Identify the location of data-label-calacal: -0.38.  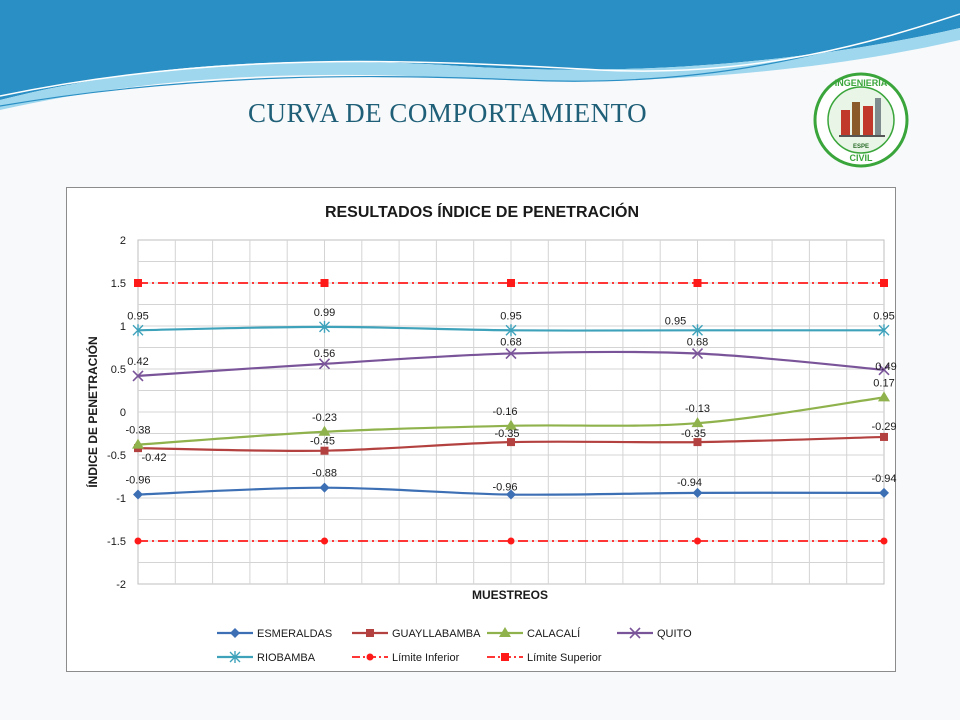
(137, 431).